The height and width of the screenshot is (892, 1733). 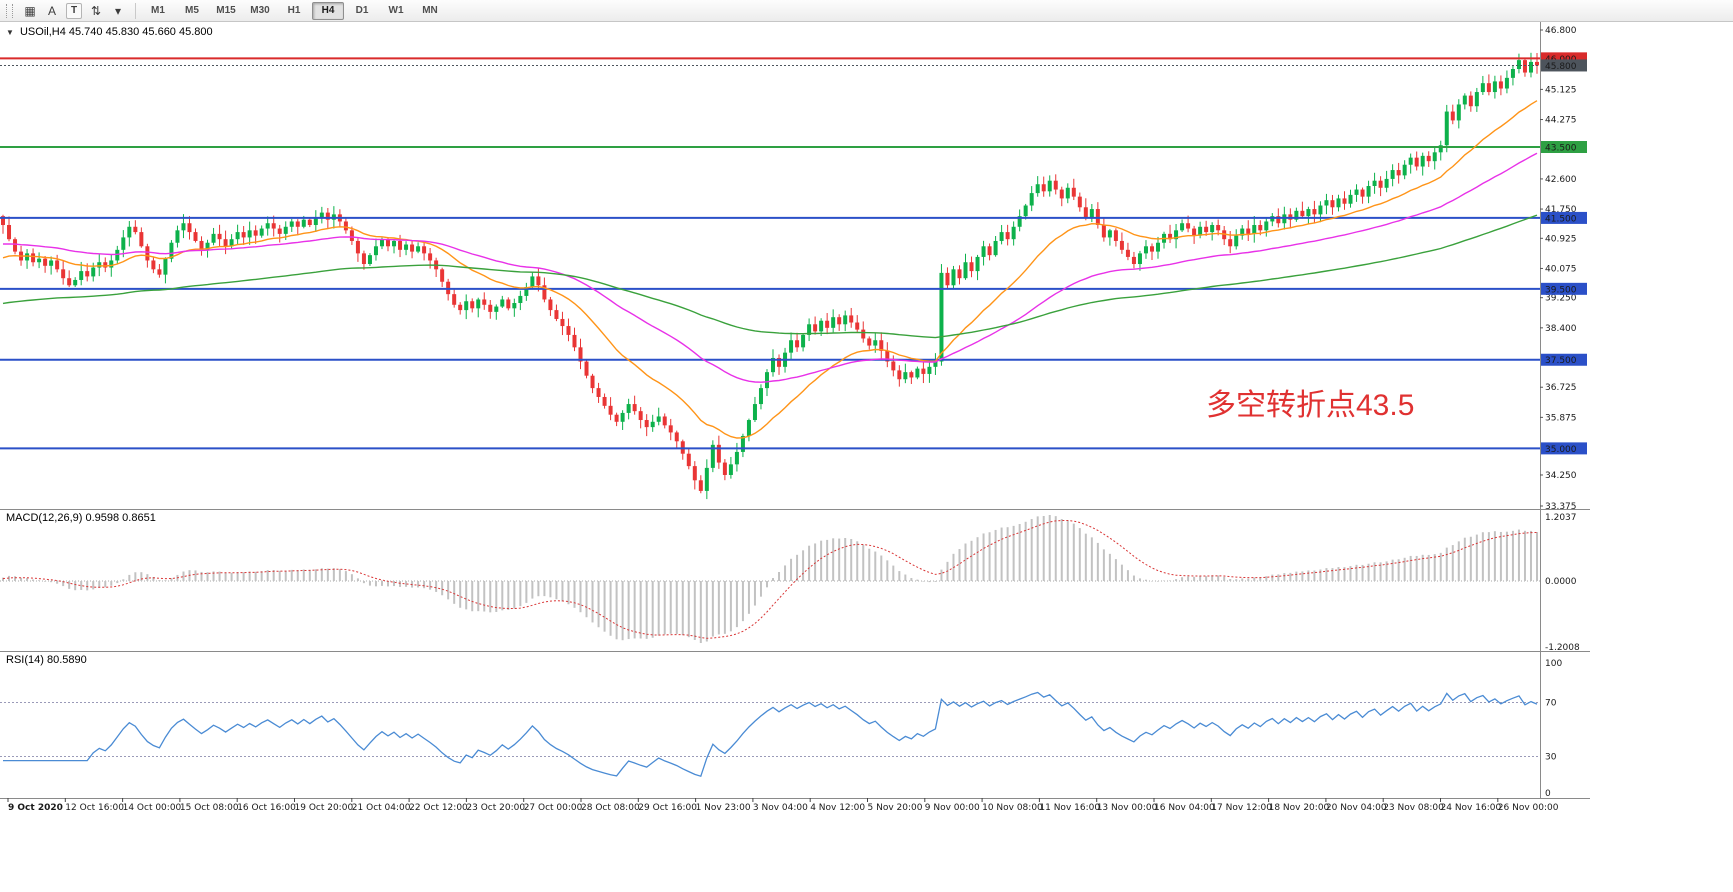 What do you see at coordinates (1561, 210) in the screenshot?
I see `price-tick: 41.750` at bounding box center [1561, 210].